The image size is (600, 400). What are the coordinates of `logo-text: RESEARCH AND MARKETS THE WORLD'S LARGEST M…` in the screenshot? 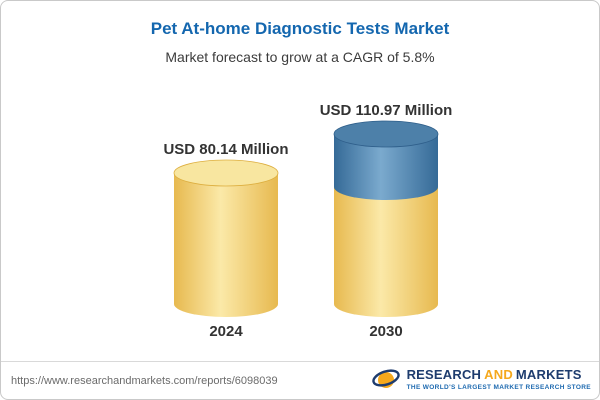 It's located at (499, 379).